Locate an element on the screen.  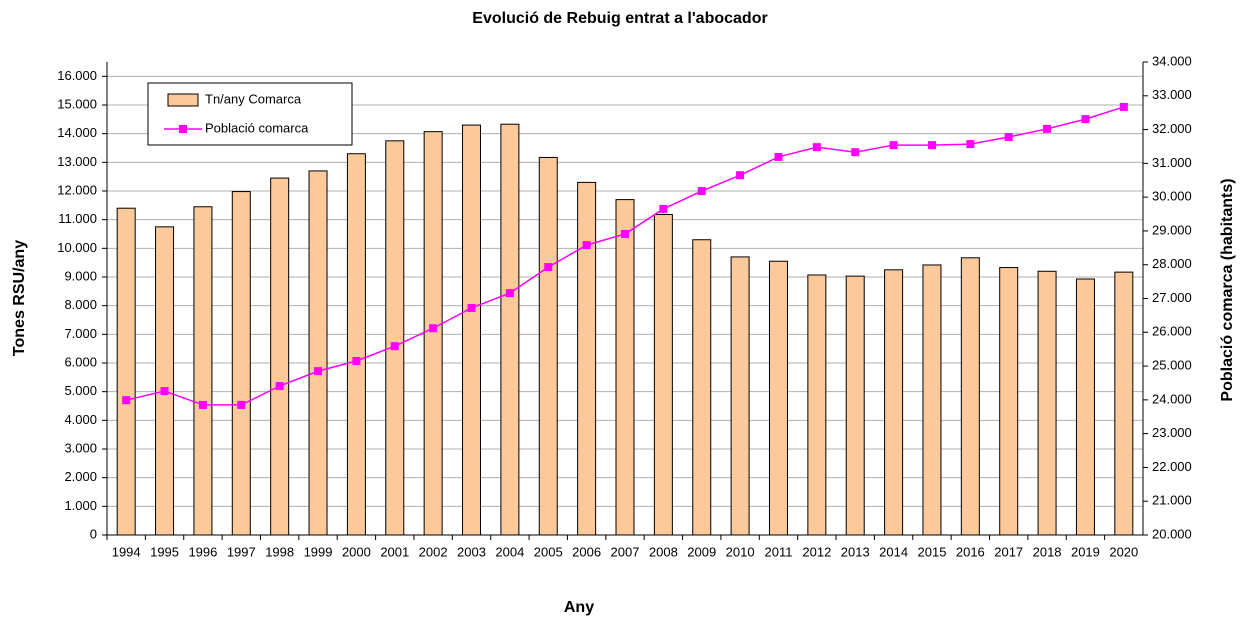
x-tick-label: 2007 is located at coordinates (625, 551).